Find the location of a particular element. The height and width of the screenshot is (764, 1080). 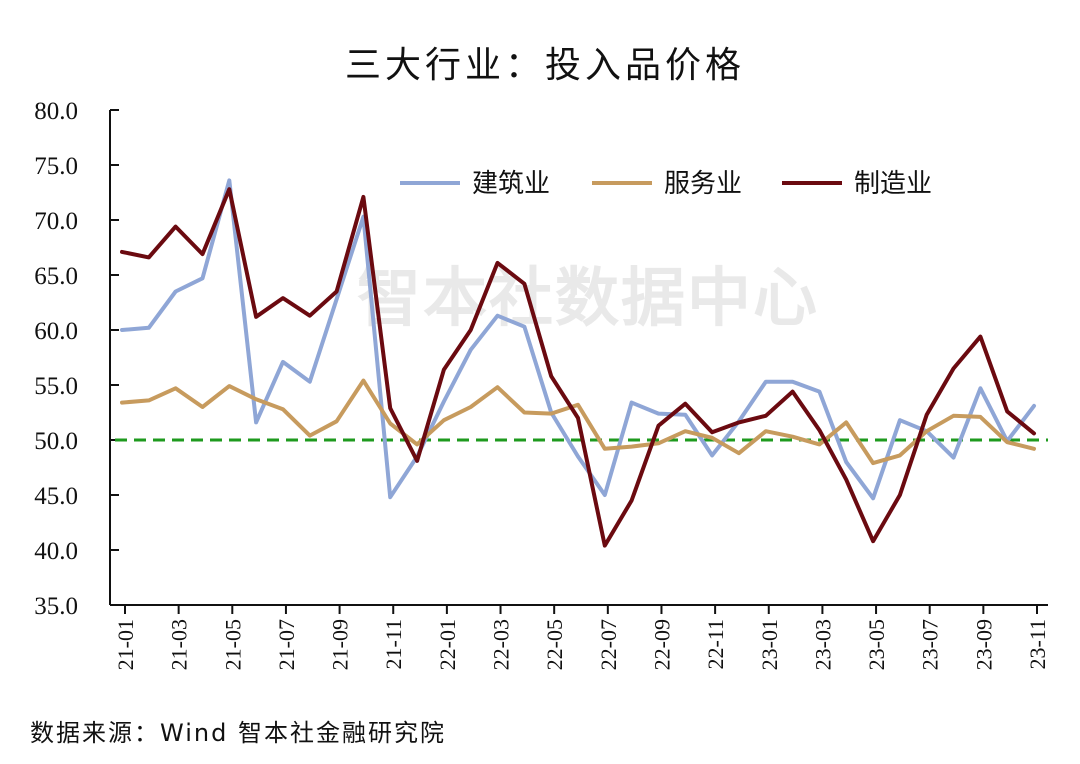

y-tick-label: 70.0 is located at coordinates (56, 221).